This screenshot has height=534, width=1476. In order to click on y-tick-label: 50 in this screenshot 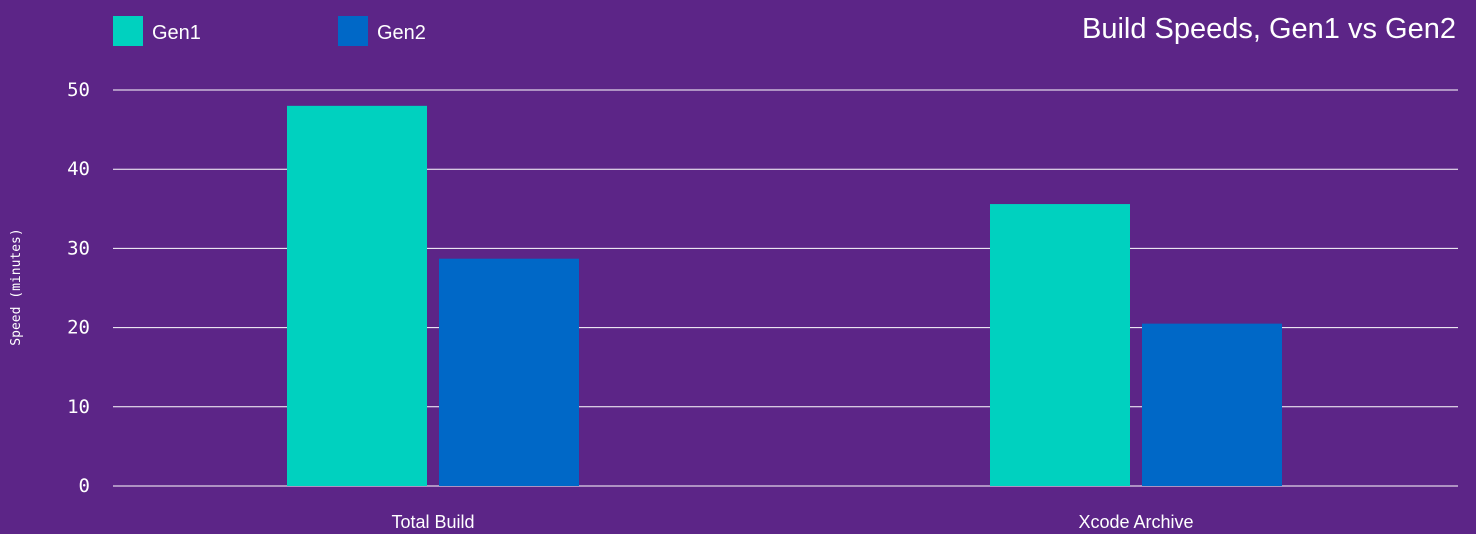, I will do `click(78, 90)`.